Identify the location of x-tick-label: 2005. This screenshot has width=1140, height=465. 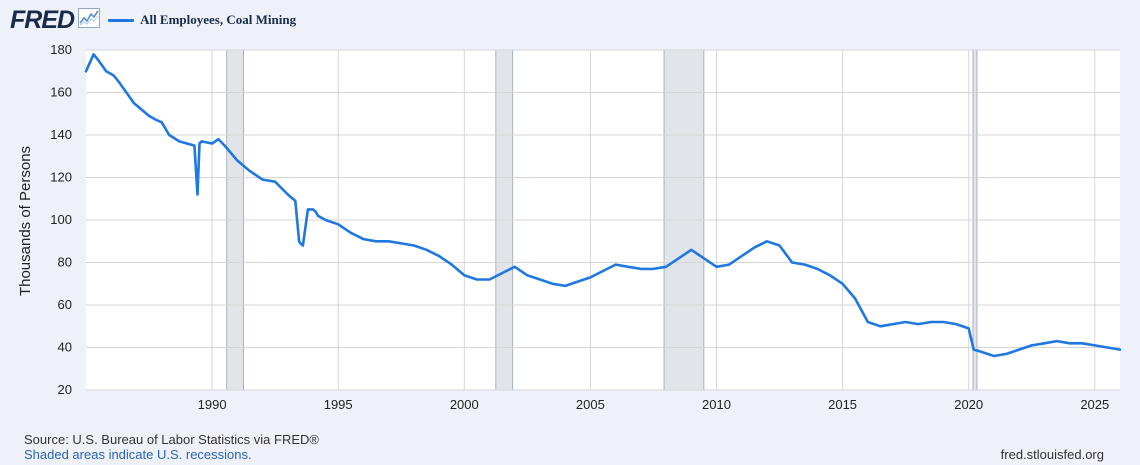
(590, 404).